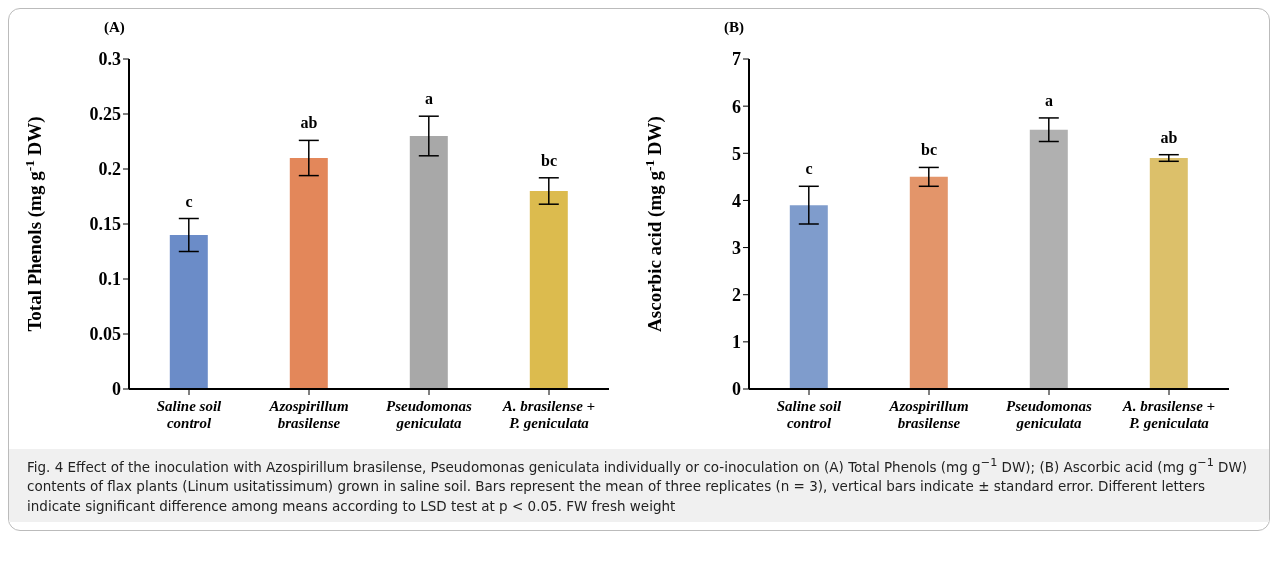 This screenshot has height=565, width=1284. Describe the element at coordinates (736, 106) in the screenshot. I see `y-tick-label: 6` at that location.